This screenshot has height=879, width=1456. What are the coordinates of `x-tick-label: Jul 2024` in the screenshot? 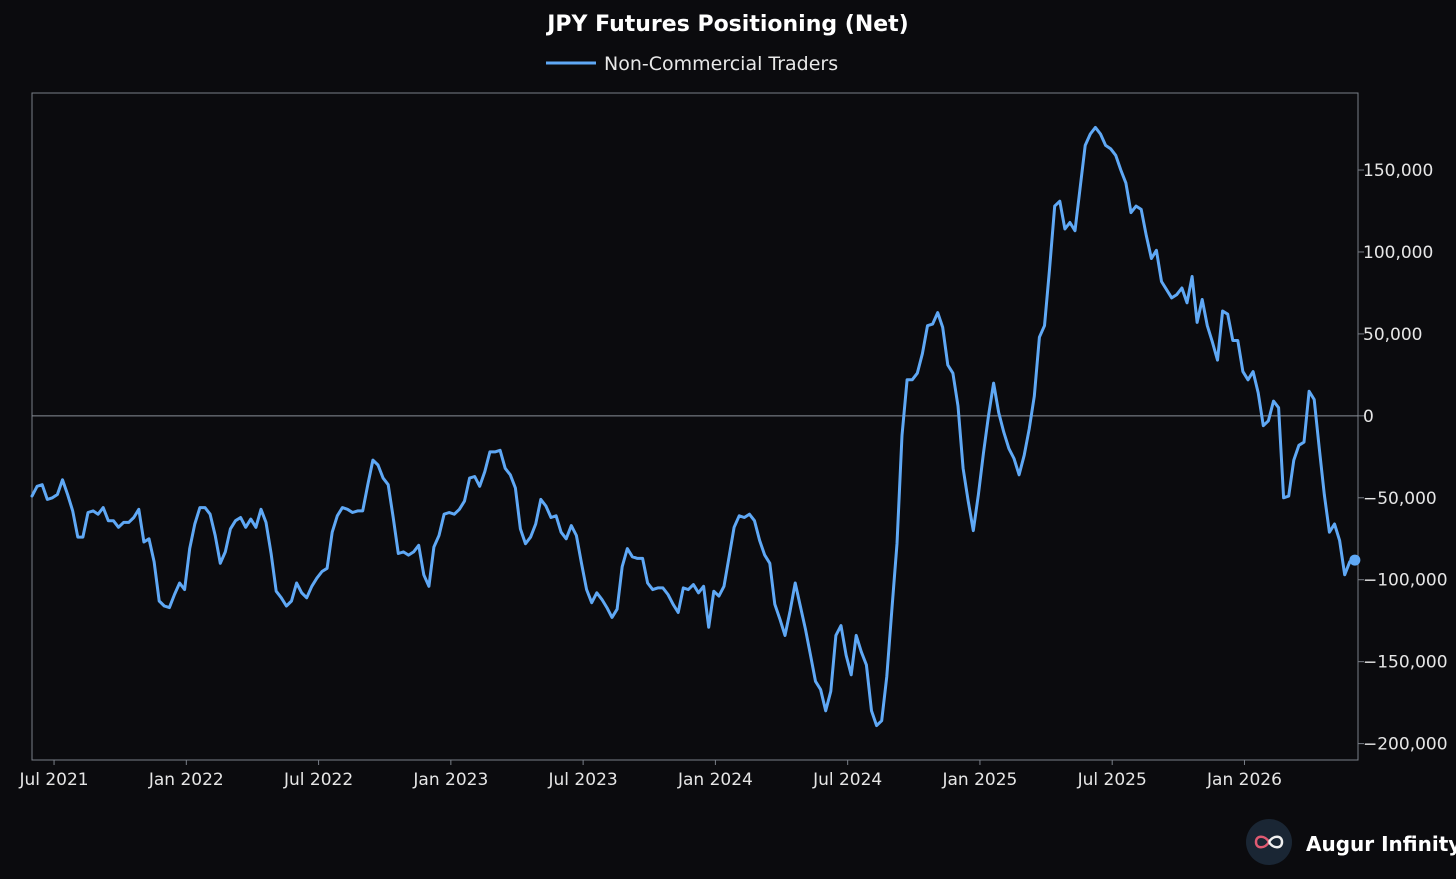 It's located at (847, 780).